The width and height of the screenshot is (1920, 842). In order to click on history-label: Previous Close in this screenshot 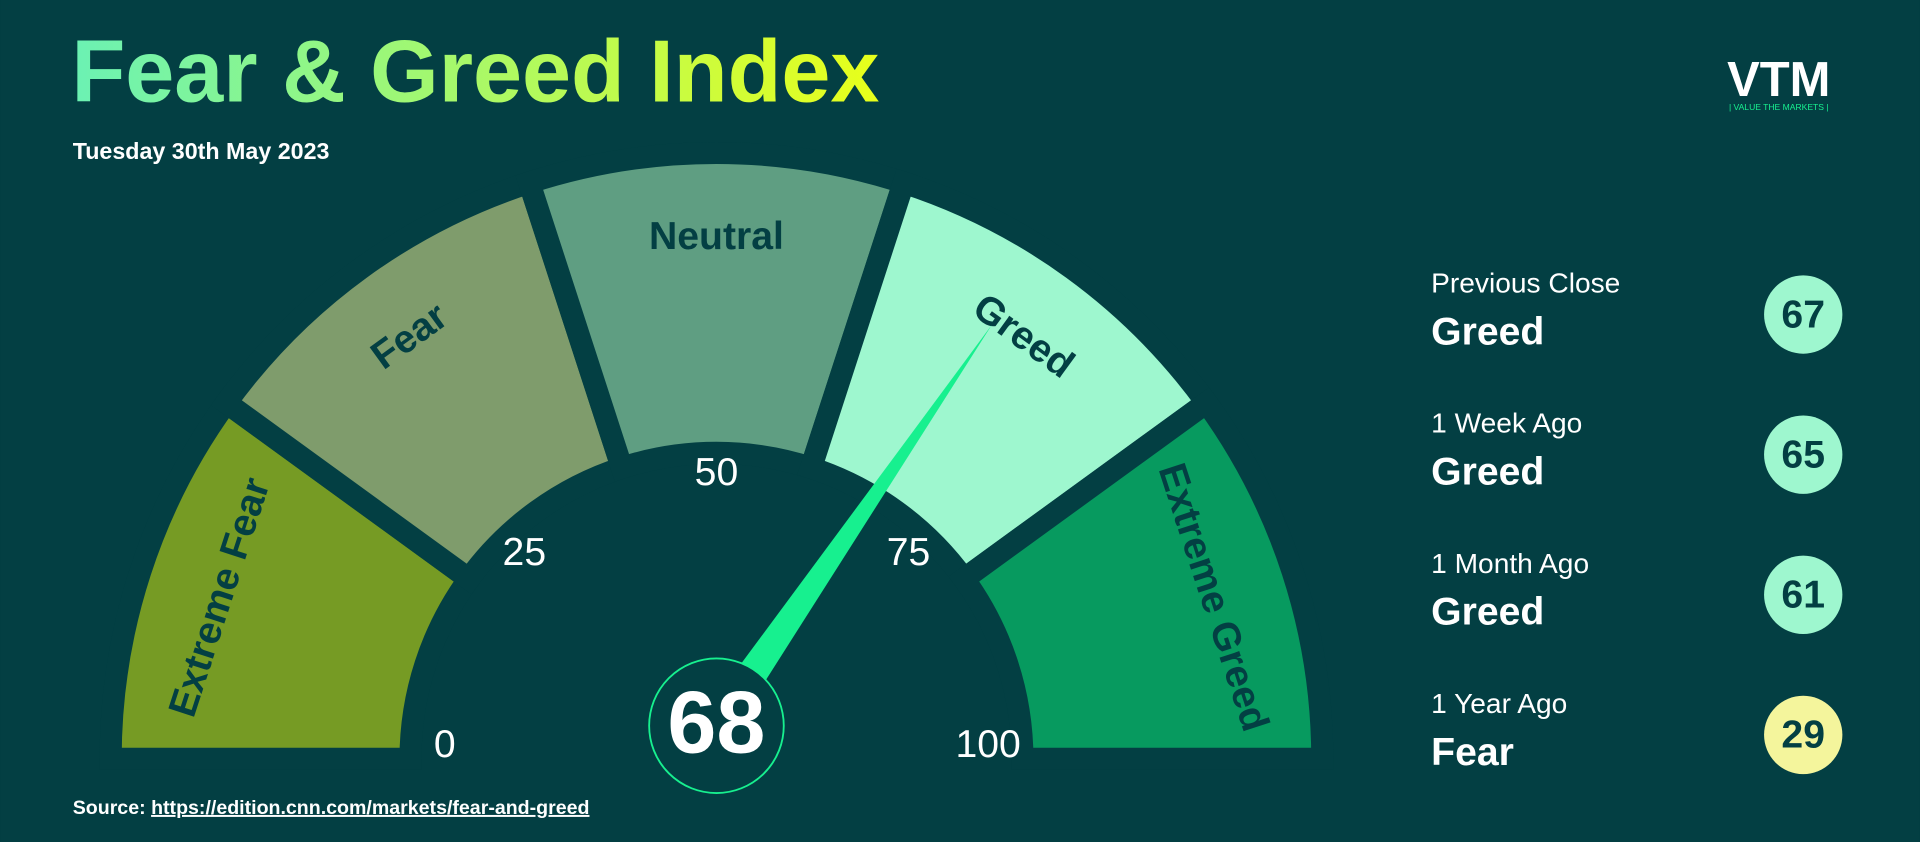, I will do `click(1525, 283)`.